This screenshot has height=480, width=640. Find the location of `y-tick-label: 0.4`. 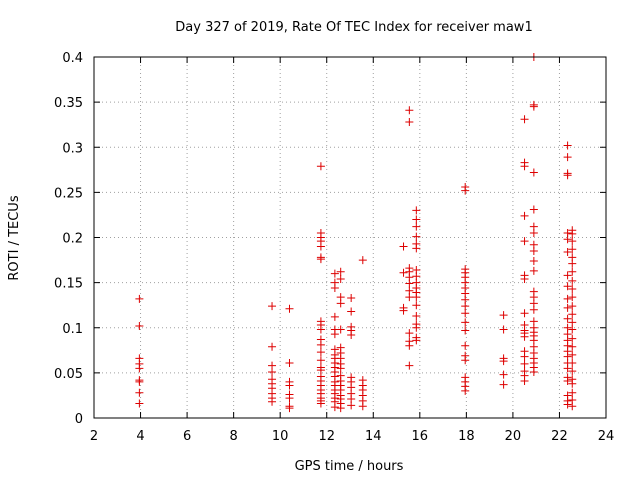

y-tick-label: 0.4 is located at coordinates (72, 58).